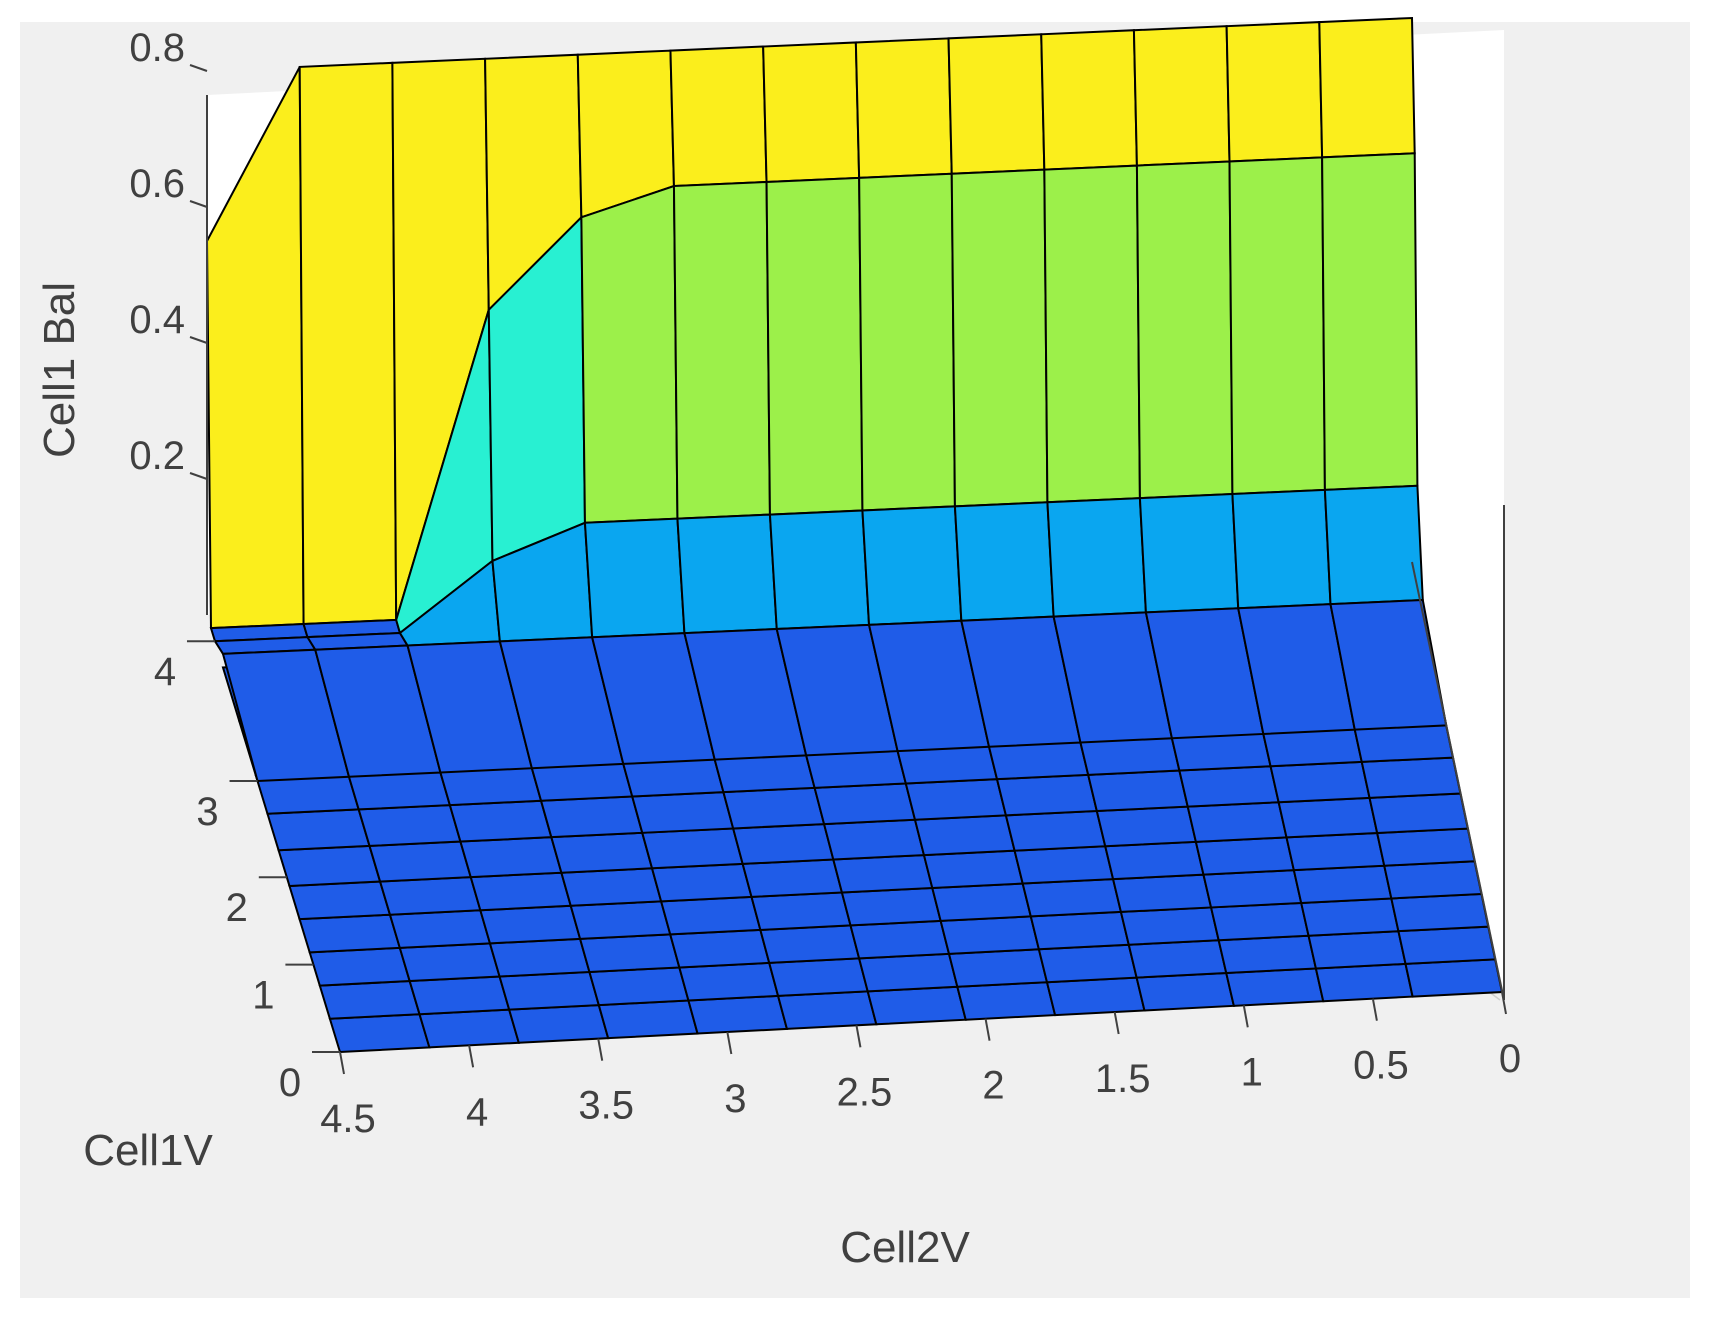 The image size is (1710, 1320). Describe the element at coordinates (1252, 1072) in the screenshot. I see `x-tick-label: 1` at that location.